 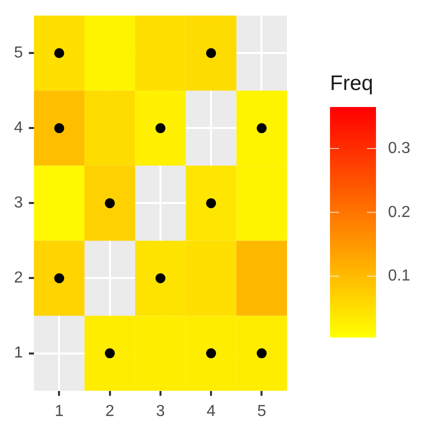 I want to click on y-tick-label: 3, so click(x=18, y=203).